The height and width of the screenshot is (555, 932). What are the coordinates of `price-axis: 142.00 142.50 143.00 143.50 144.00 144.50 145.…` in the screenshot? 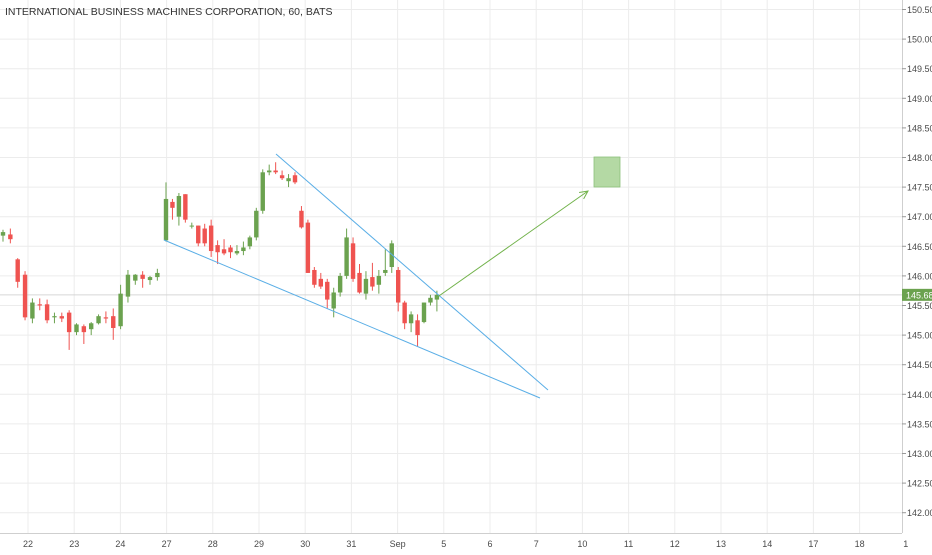 It's located at (917, 275).